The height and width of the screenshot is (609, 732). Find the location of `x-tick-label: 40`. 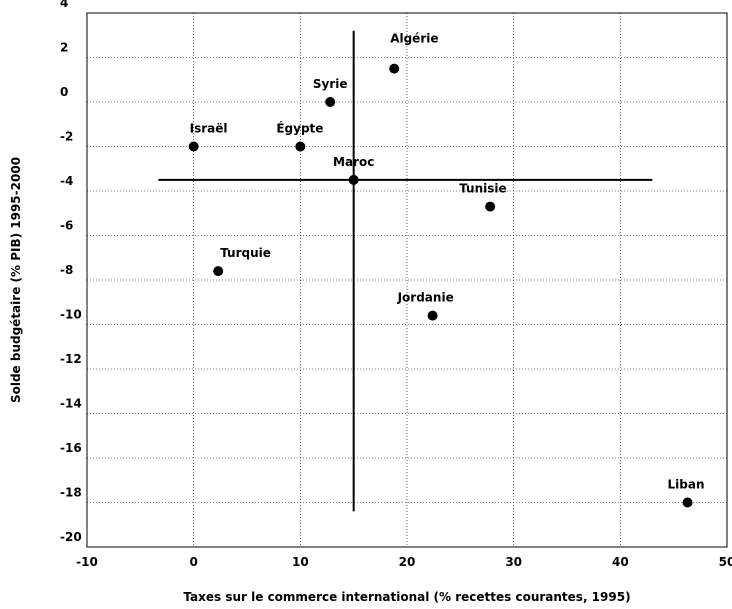

x-tick-label: 40 is located at coordinates (620, 562).